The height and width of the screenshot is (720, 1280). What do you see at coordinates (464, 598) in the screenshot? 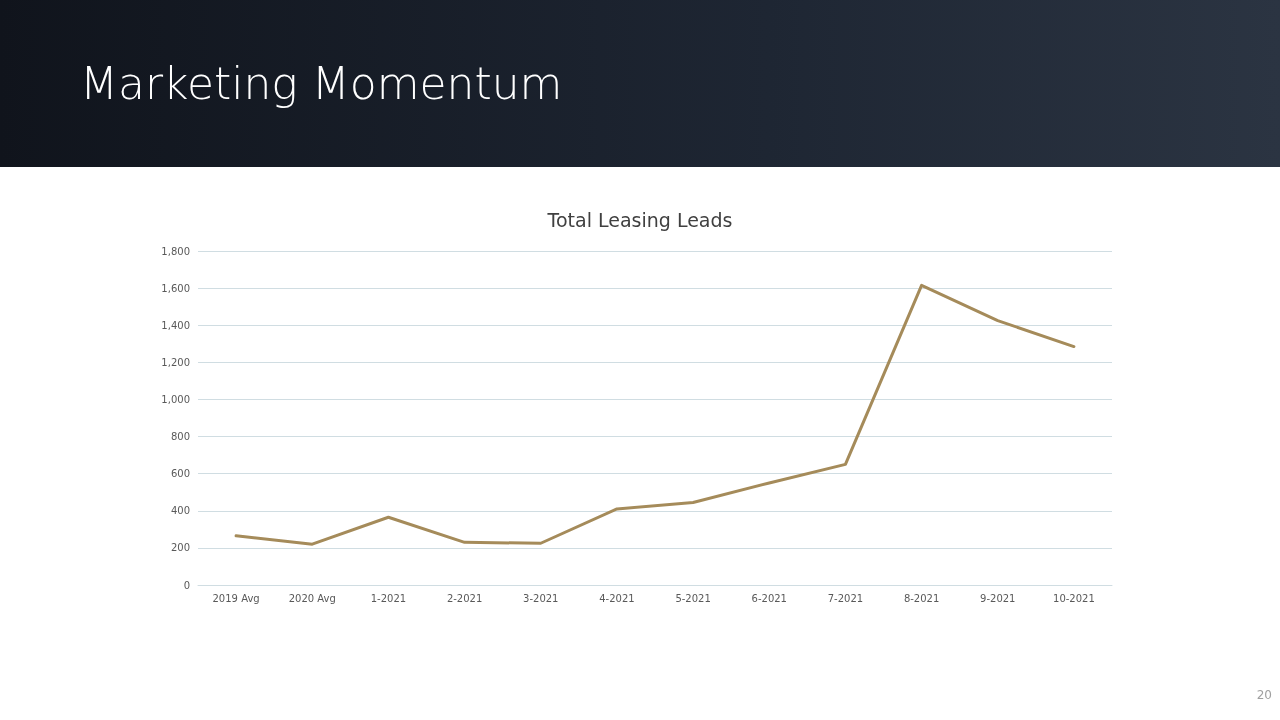
I see `x-tick-label: 2-2021` at bounding box center [464, 598].